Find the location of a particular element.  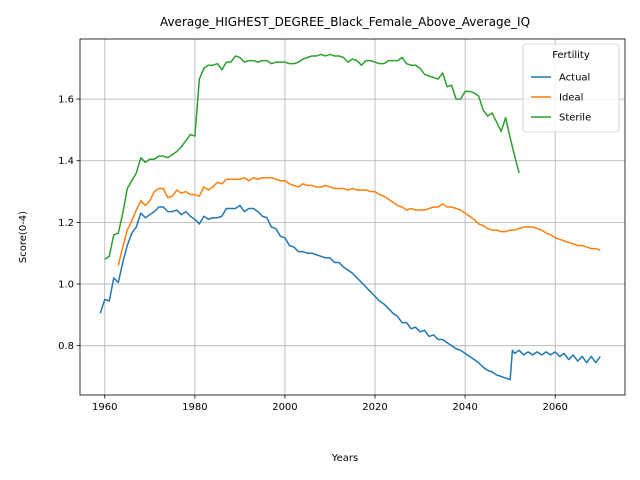

legend-label-ideal: Ideal is located at coordinates (571, 98).